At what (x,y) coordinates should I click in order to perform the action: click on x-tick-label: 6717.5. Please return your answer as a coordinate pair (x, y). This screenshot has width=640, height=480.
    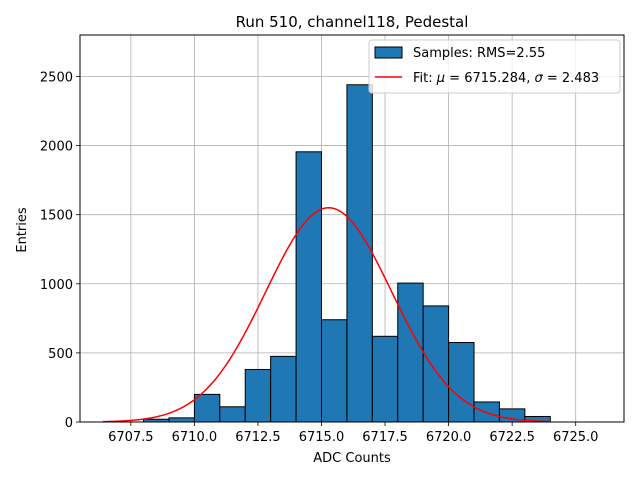
    Looking at the image, I should click on (385, 437).